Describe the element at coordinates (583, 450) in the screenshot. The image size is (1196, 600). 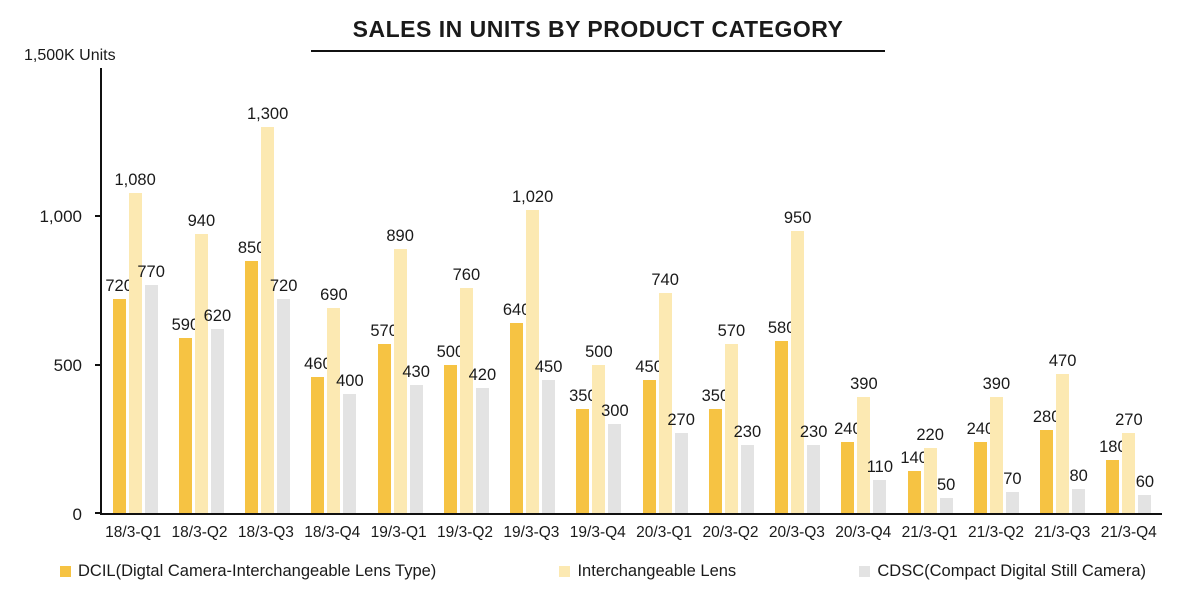
I see `bar-dcil-19/3-Q4: 350` at that location.